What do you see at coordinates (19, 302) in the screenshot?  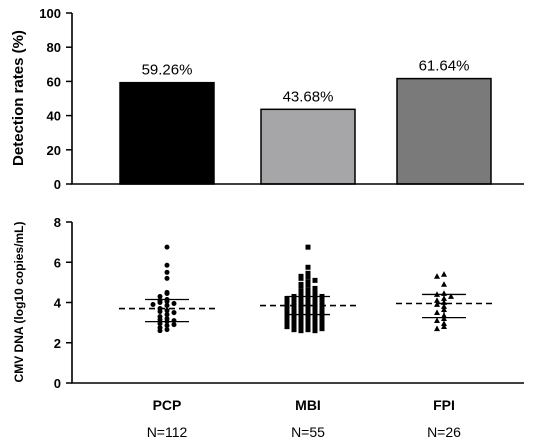 I see `scatter-chart-y-axis-title: CMV DNA (log10 copies/mL)` at bounding box center [19, 302].